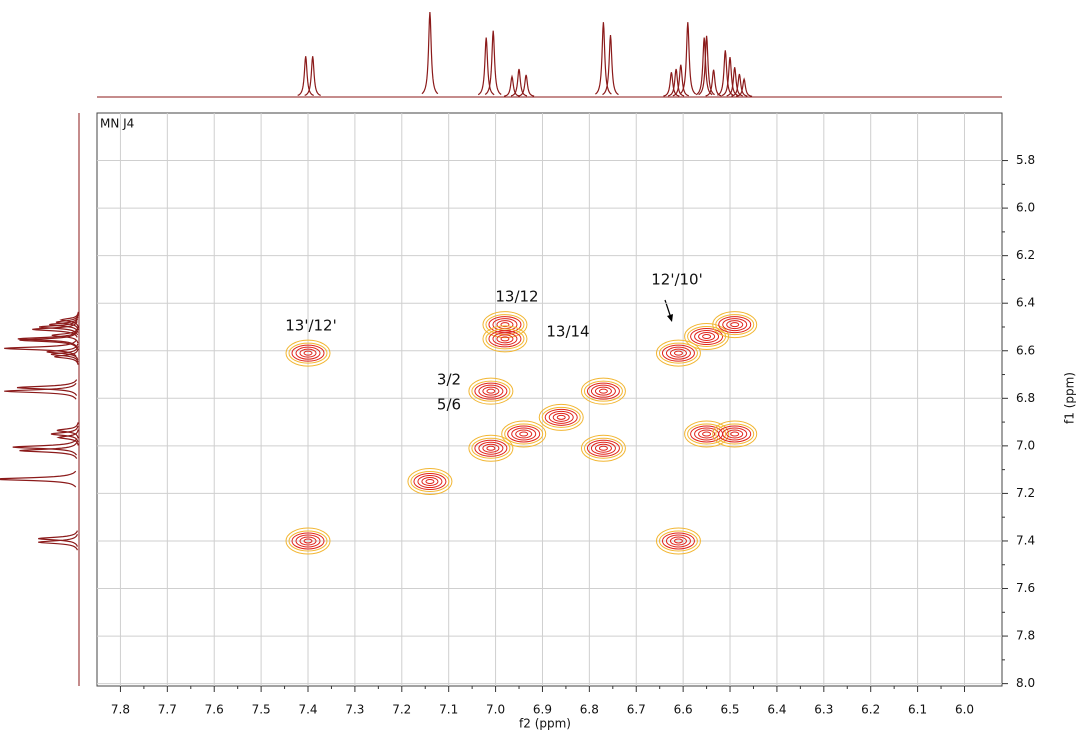 The height and width of the screenshot is (737, 1083). Describe the element at coordinates (1070, 398) in the screenshot. I see `y-axis-label: f1 (ppm)` at that location.